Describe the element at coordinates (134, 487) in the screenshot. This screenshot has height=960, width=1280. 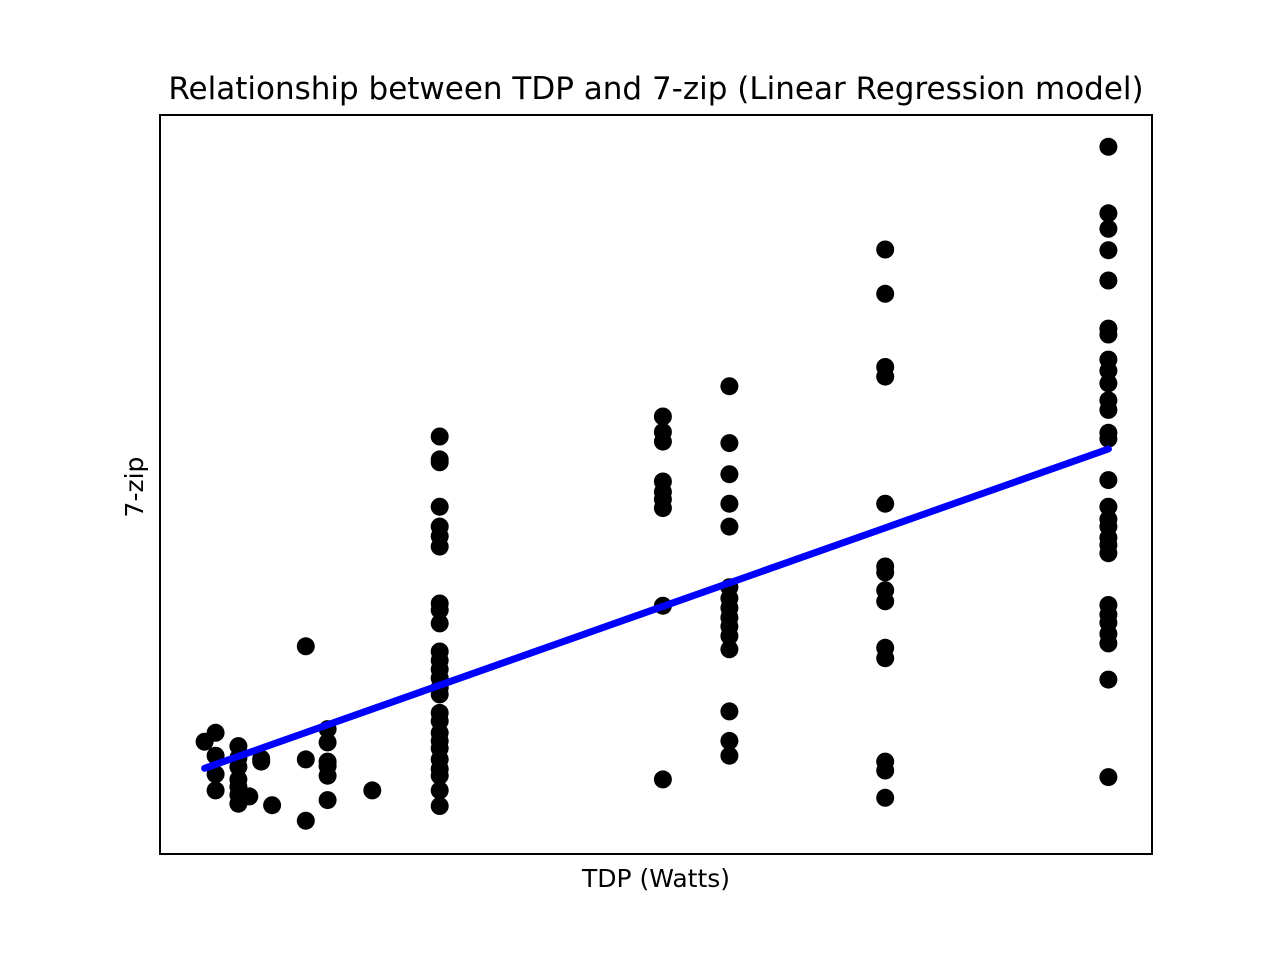
I see `y-axis-label: 7-zip` at that location.